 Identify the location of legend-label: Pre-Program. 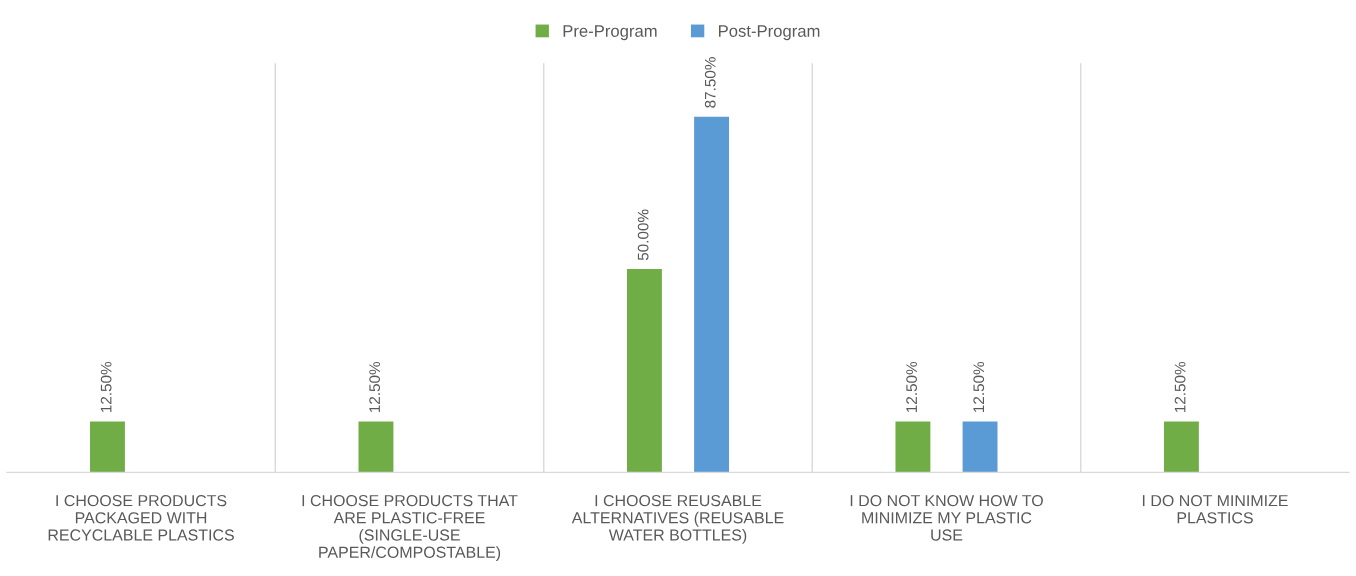
(610, 33).